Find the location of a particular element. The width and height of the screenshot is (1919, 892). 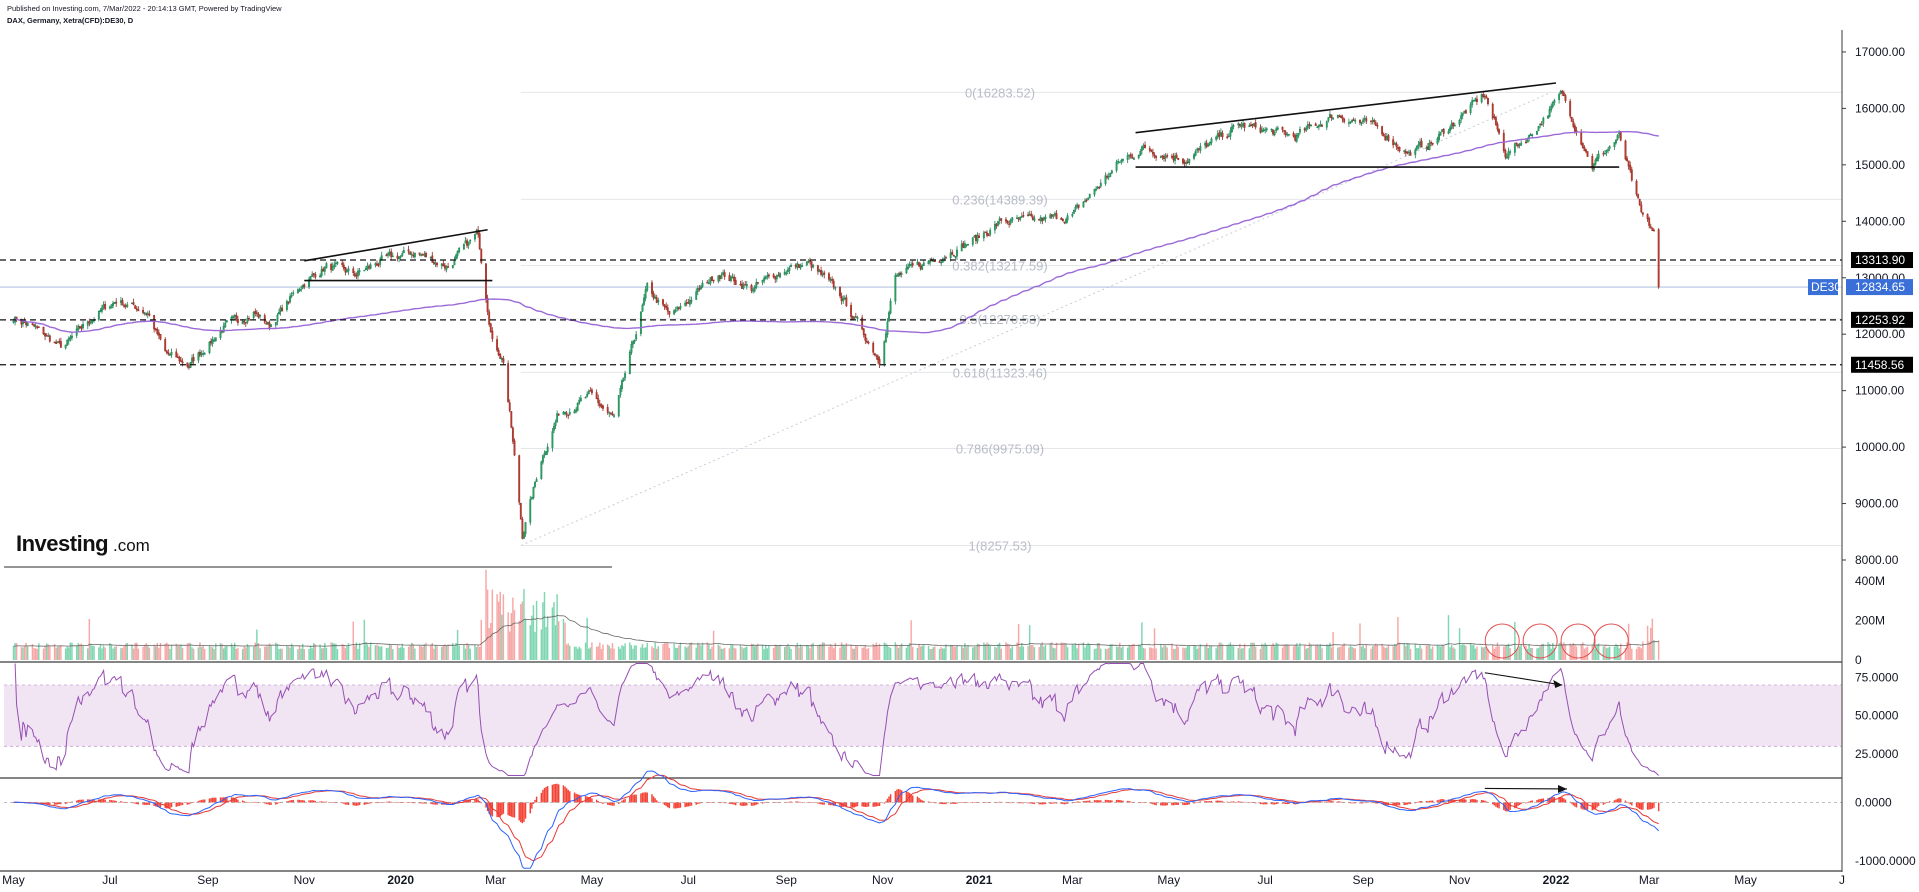

volume-circle is located at coordinates (1611, 641).